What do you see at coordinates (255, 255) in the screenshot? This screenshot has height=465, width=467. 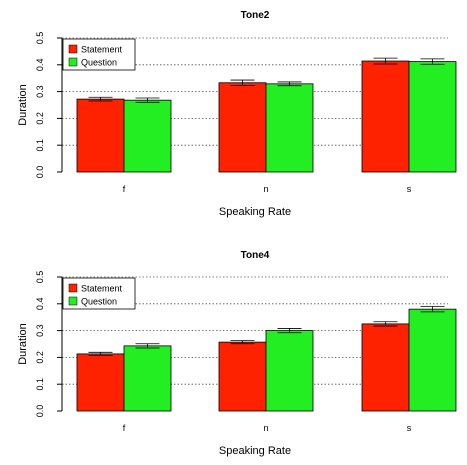 I see `chart-title: Tone4` at bounding box center [255, 255].